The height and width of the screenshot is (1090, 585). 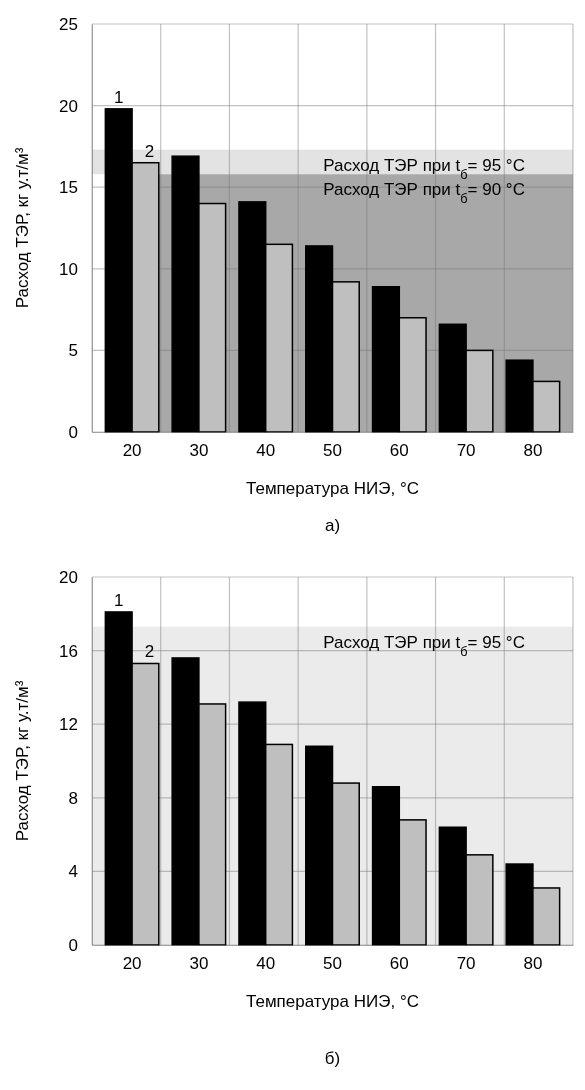 I want to click on y-tick-label: 10, so click(x=68, y=269).